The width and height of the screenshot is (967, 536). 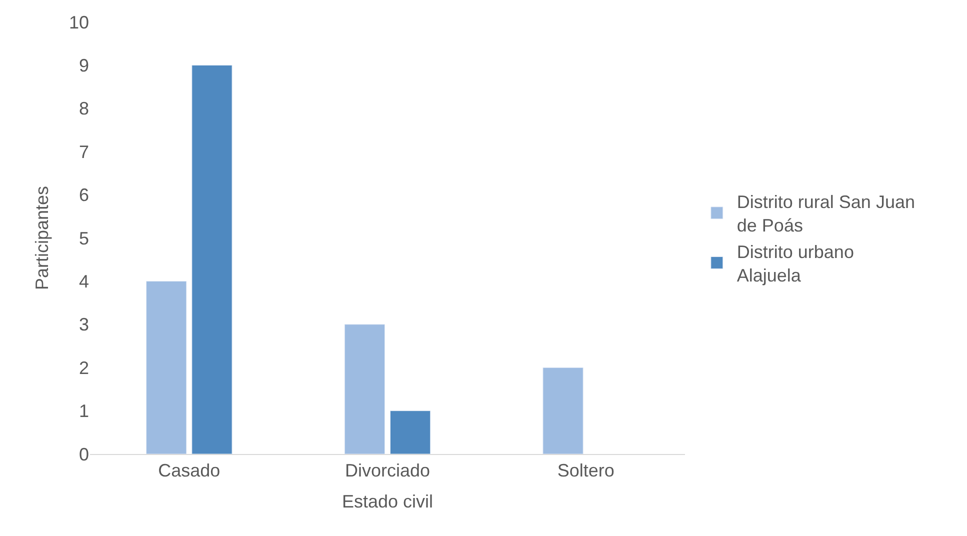 What do you see at coordinates (189, 470) in the screenshot?
I see `x-tick-label: Casado` at bounding box center [189, 470].